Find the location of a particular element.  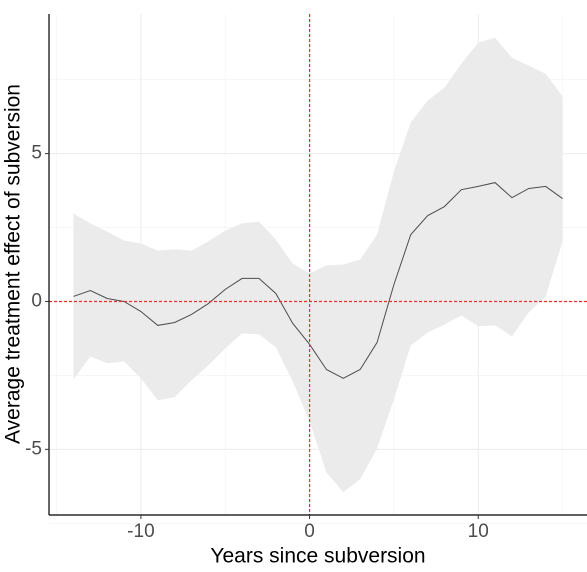

x-tick-label: 10 is located at coordinates (478, 531).